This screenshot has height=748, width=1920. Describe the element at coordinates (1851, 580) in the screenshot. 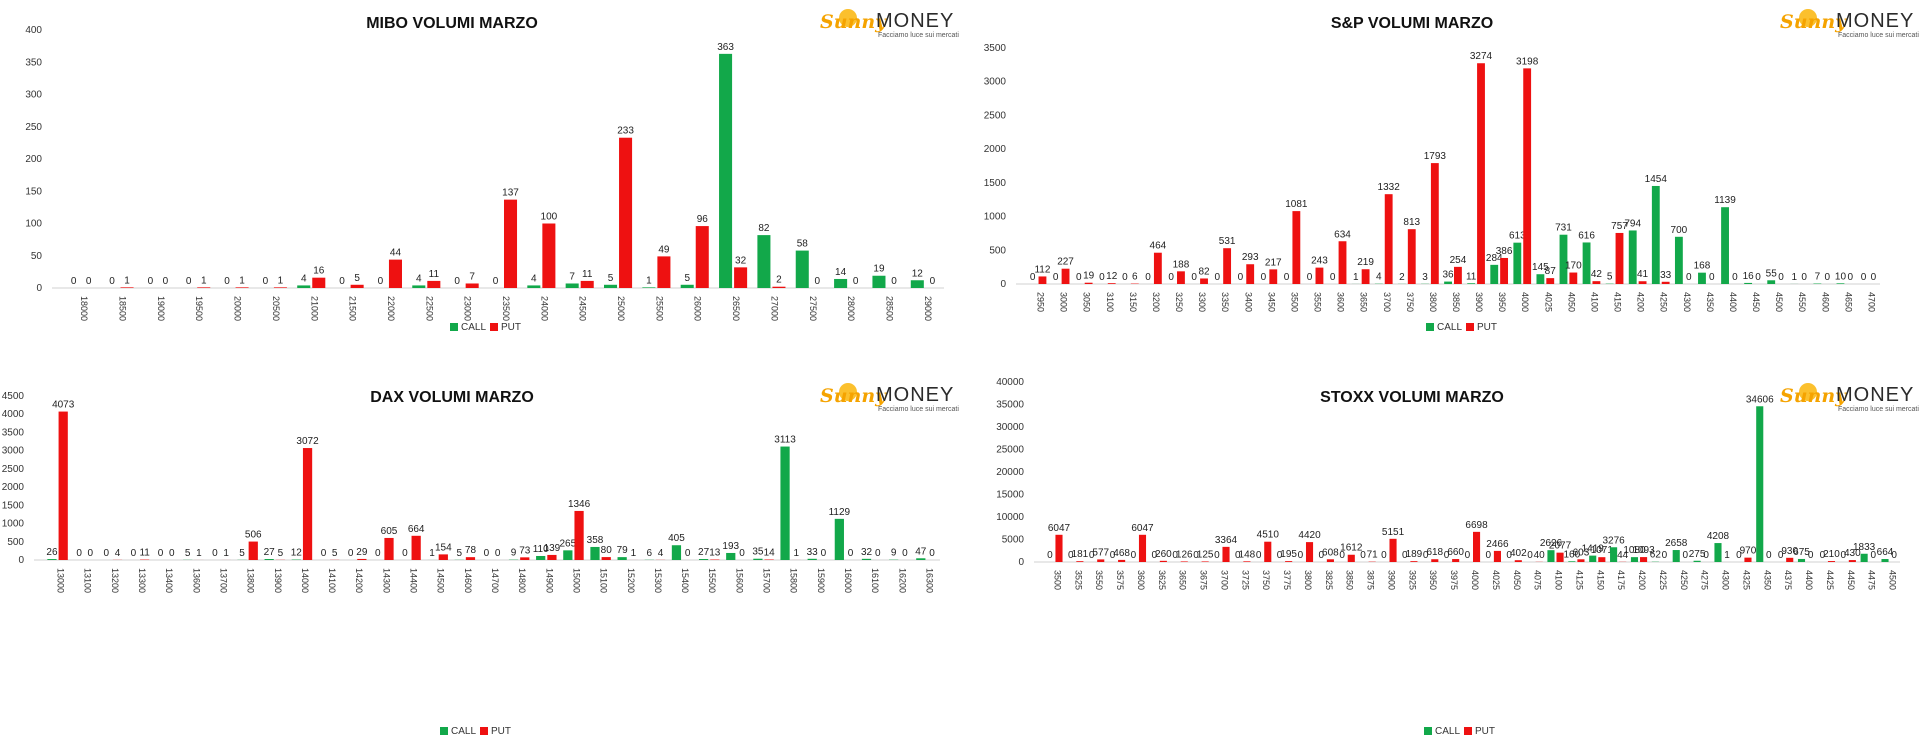

I see `x-tick-label: 4450` at that location.